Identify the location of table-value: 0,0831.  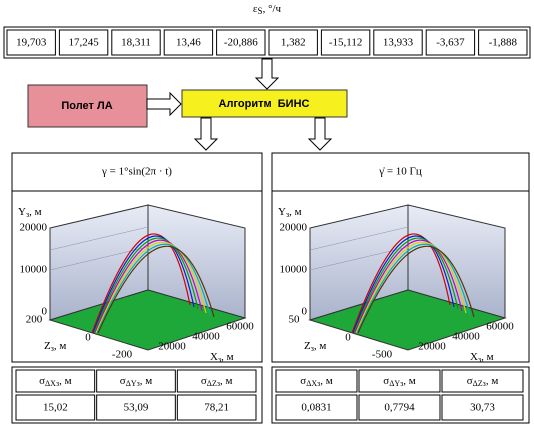
(316, 408).